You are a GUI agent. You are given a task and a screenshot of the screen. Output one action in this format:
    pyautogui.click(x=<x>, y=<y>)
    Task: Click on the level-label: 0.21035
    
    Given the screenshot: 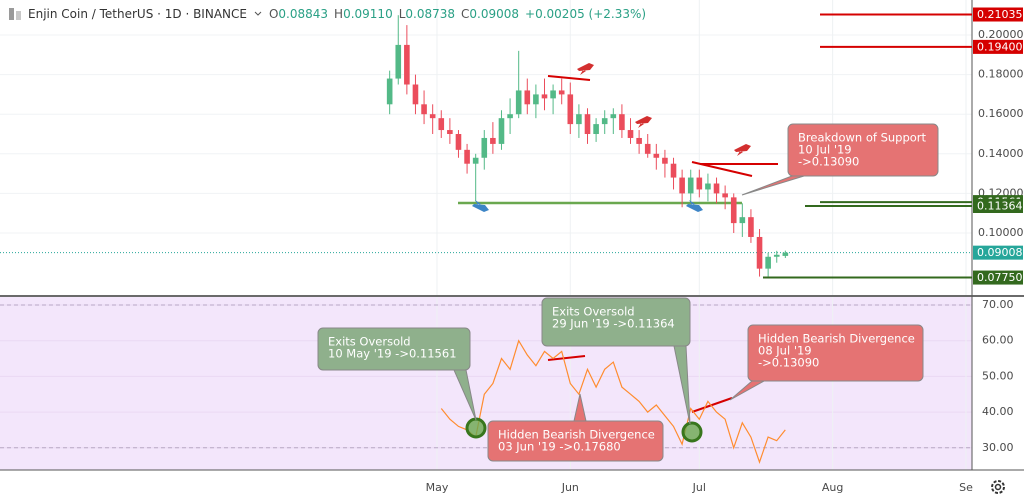 What is the action you would take?
    pyautogui.click(x=1000, y=14)
    